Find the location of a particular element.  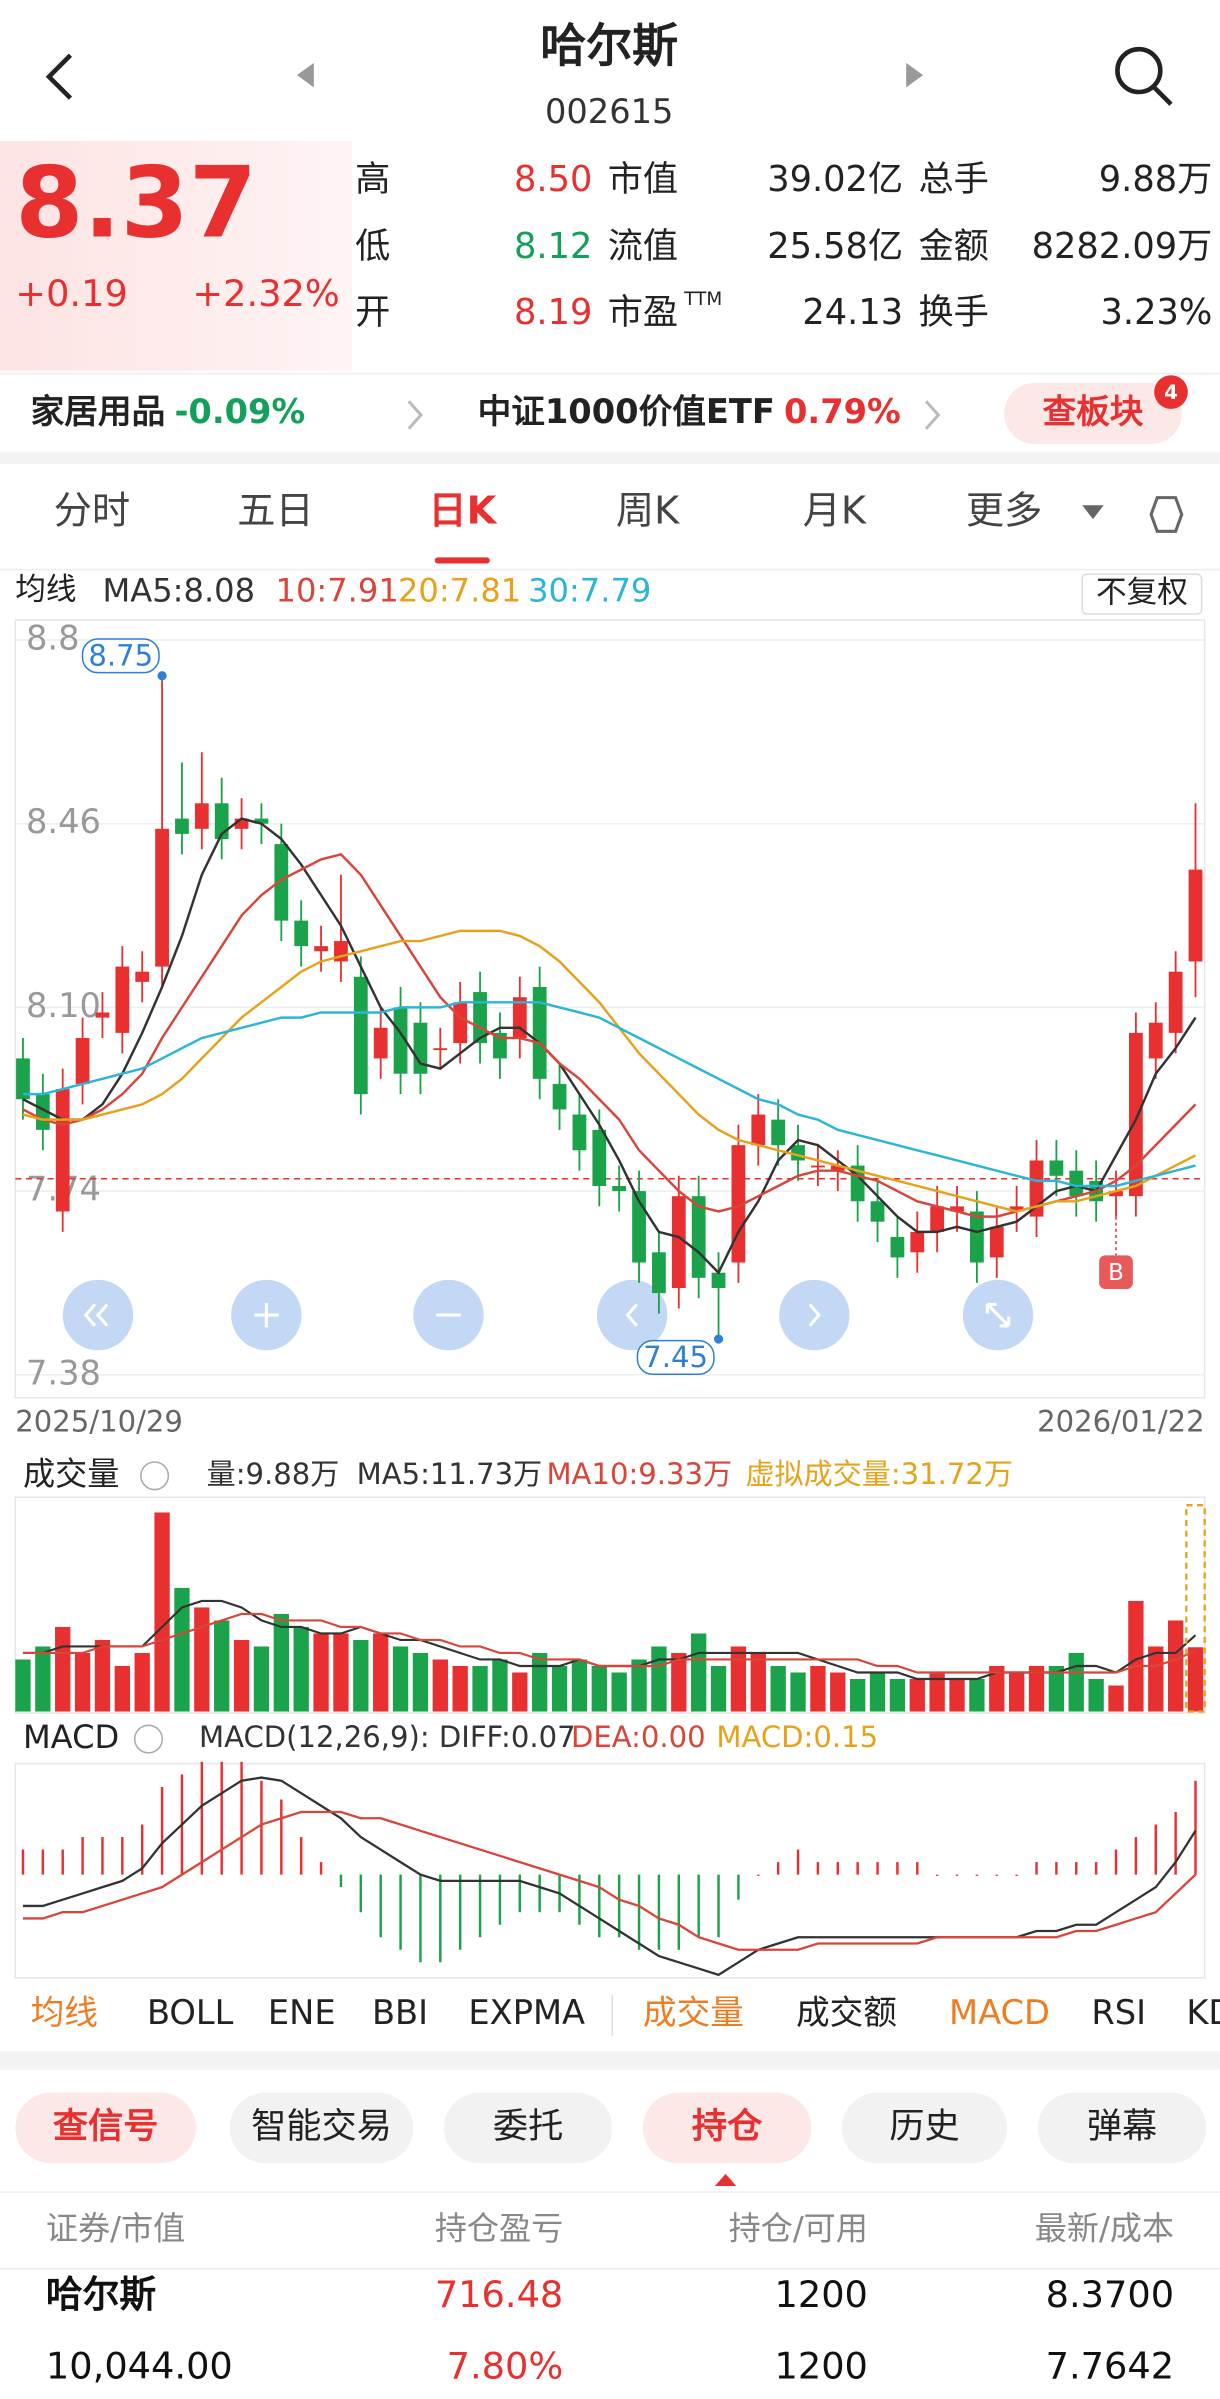

indicator-tab: BOLL is located at coordinates (190, 2012).